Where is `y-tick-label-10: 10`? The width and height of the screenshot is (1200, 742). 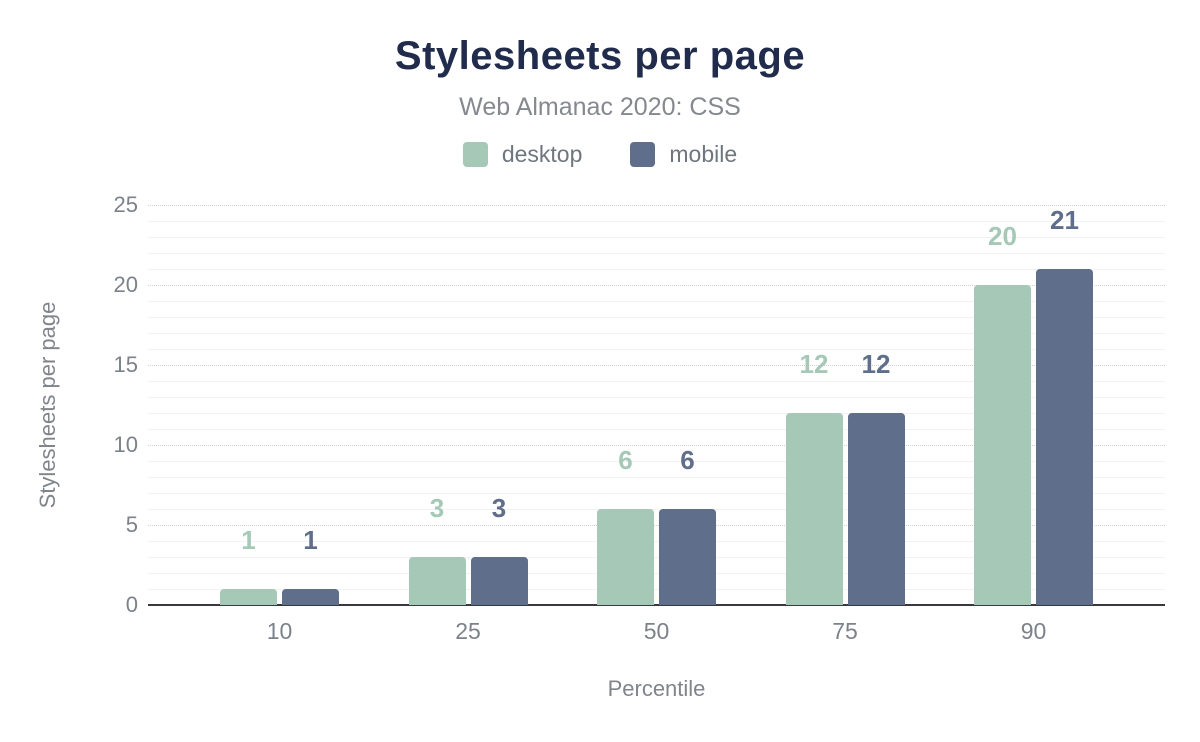
y-tick-label-10: 10 is located at coordinates (125, 444).